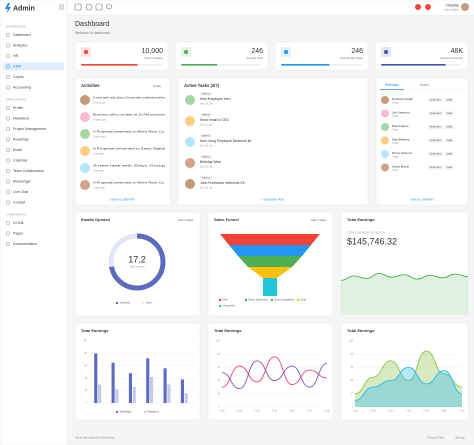 This screenshot has height=445, width=474. What do you see at coordinates (305, 65) in the screenshot?
I see `progress-bar` at bounding box center [305, 65].